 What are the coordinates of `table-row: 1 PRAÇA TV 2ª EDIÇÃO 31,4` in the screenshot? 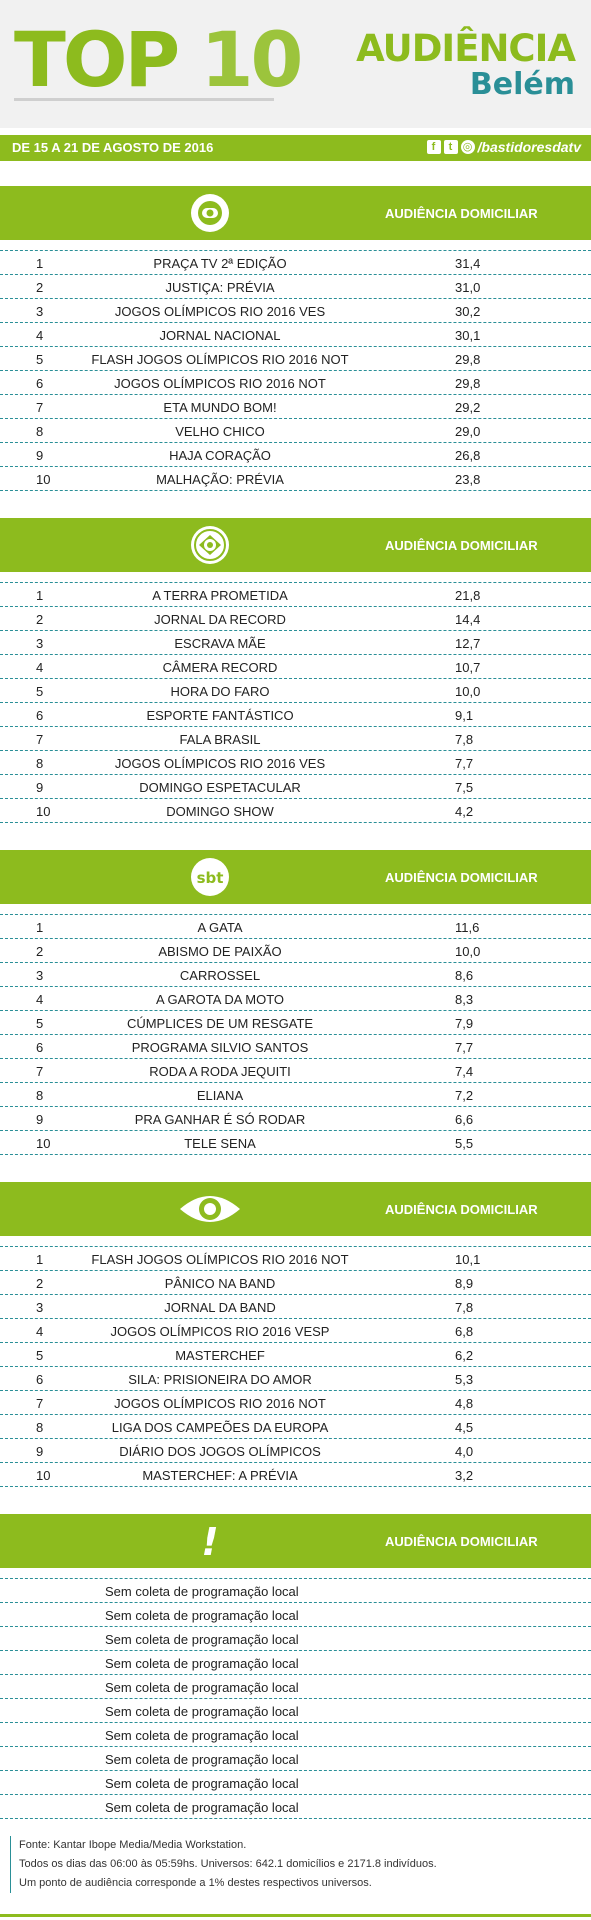 It's located at (295, 262).